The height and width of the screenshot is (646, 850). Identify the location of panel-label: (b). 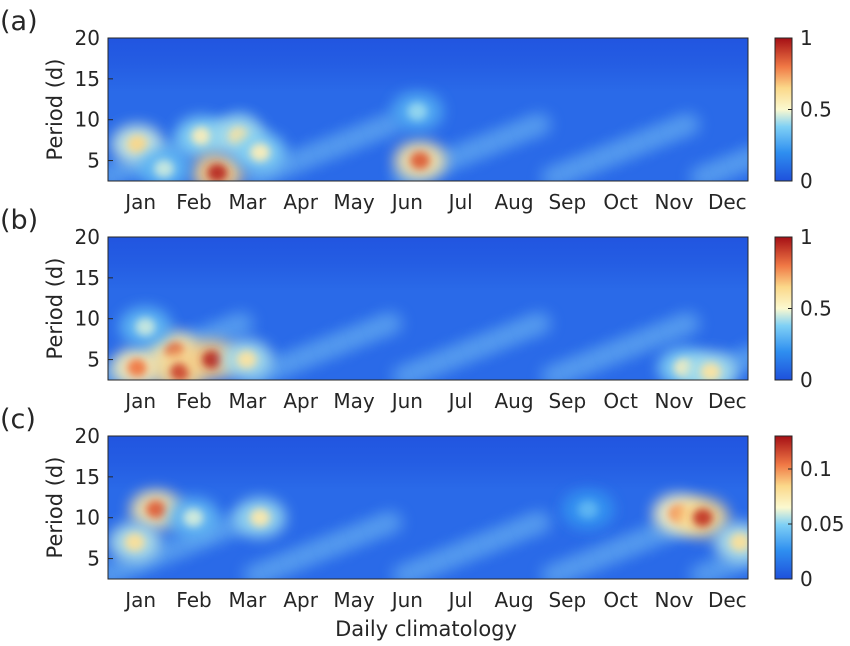
(19, 220).